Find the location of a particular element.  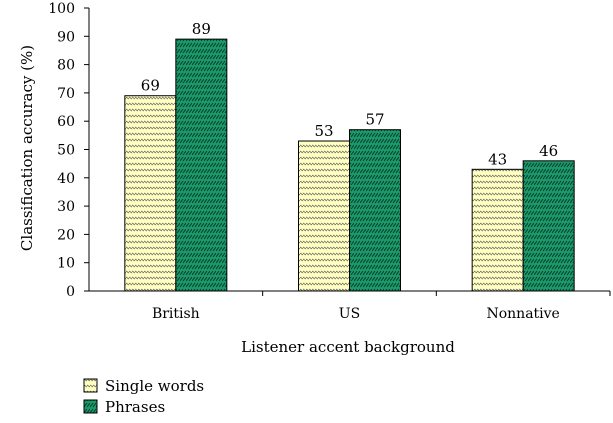

y-tick-label: 100 is located at coordinates (61, 9).